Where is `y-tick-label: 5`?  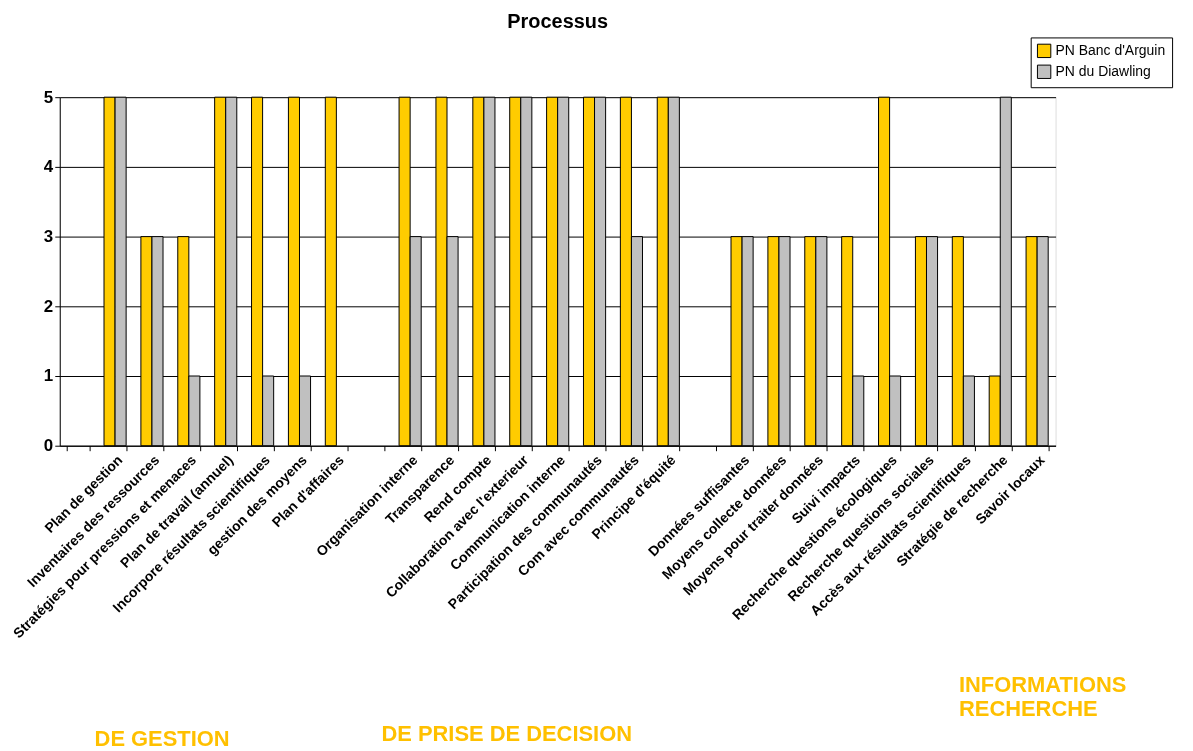 y-tick-label: 5 is located at coordinates (48, 97).